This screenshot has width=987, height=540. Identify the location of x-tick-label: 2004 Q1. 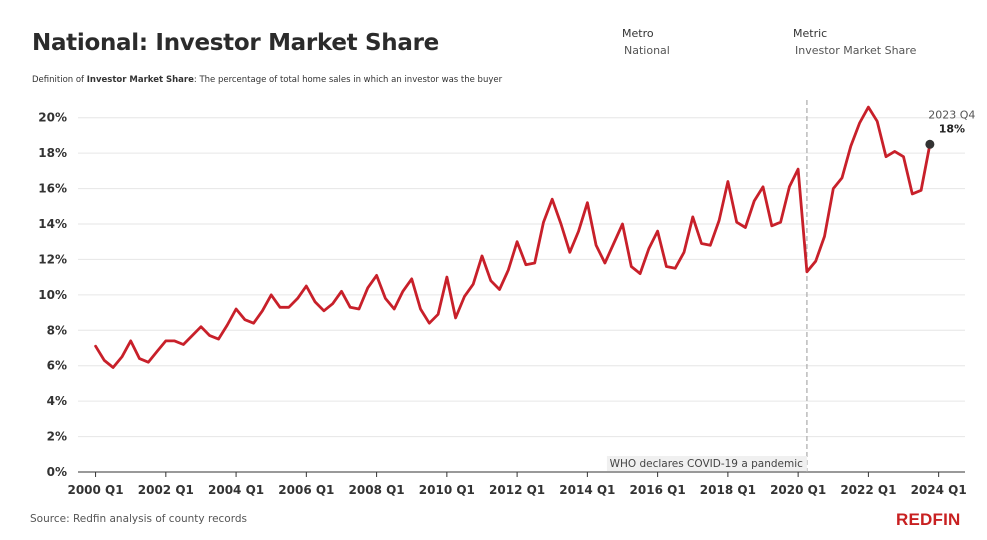
(236, 490).